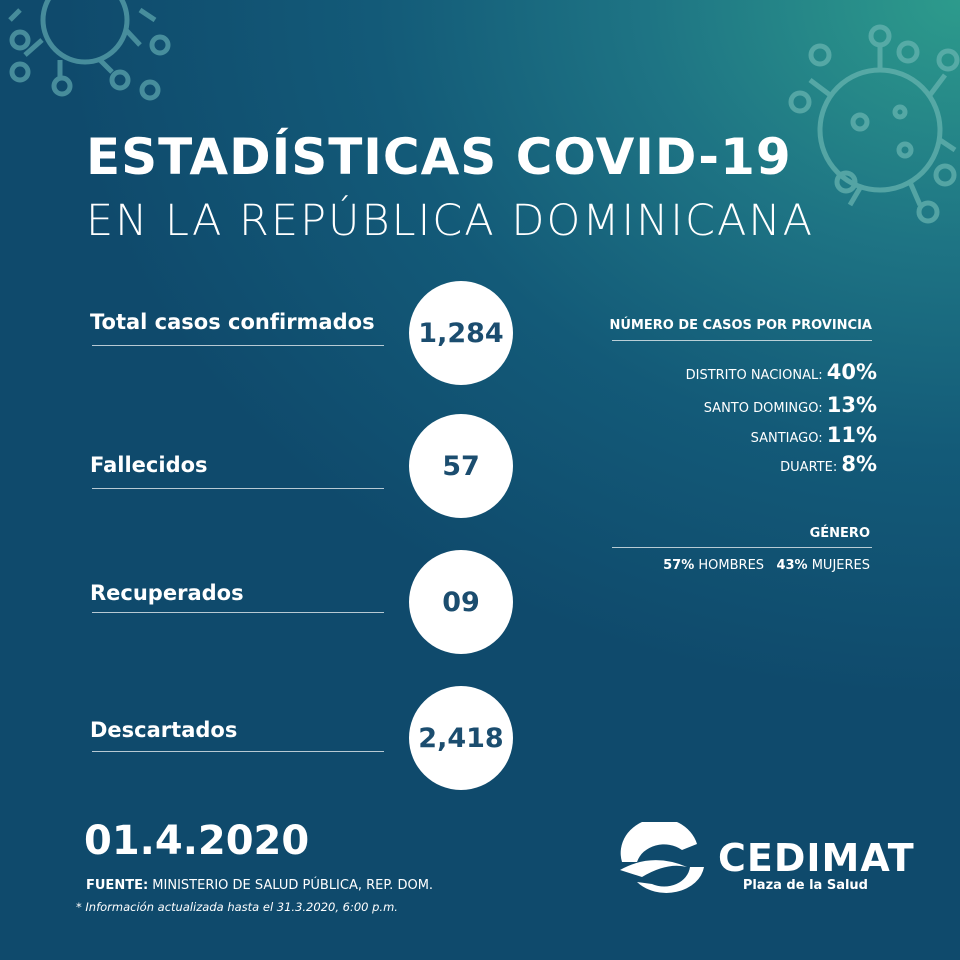 The width and height of the screenshot is (960, 960). I want to click on province-row: SANTIAGO: 11%, so click(814, 435).